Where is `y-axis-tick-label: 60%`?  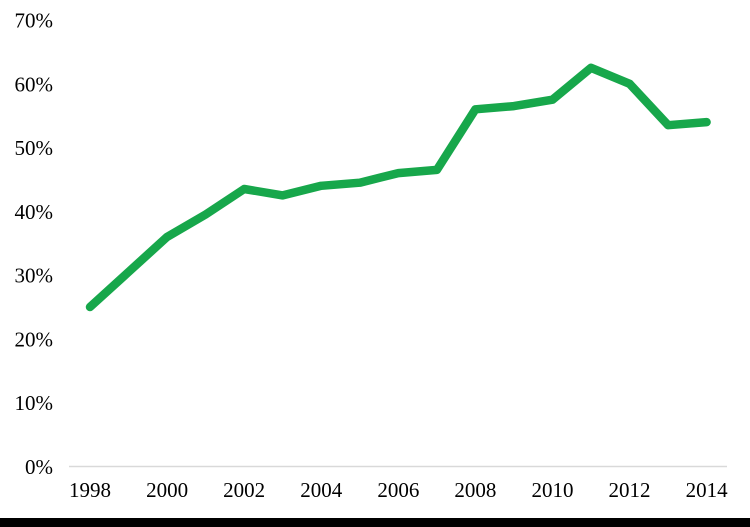
y-axis-tick-label: 60% is located at coordinates (34, 84).